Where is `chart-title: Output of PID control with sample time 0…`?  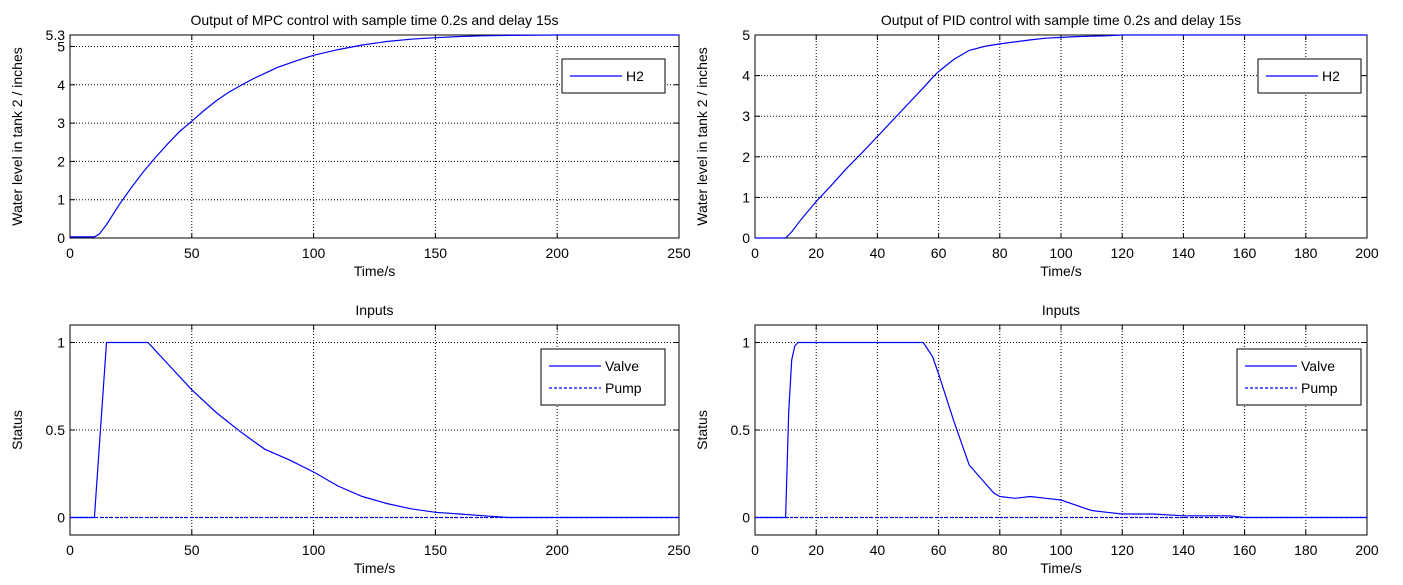 chart-title: Output of PID control with sample time 0… is located at coordinates (1061, 20).